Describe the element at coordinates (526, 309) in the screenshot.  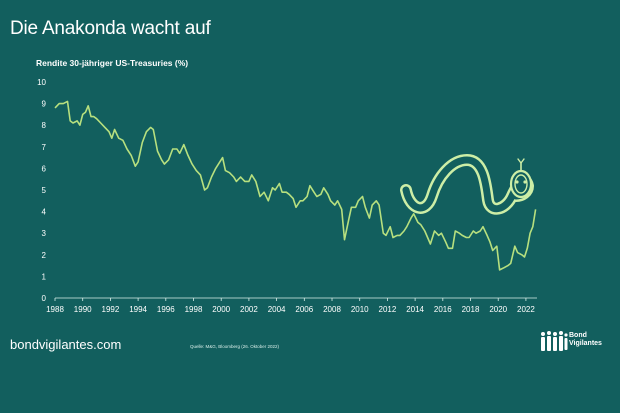
I see `x-tick-label: 2022` at that location.